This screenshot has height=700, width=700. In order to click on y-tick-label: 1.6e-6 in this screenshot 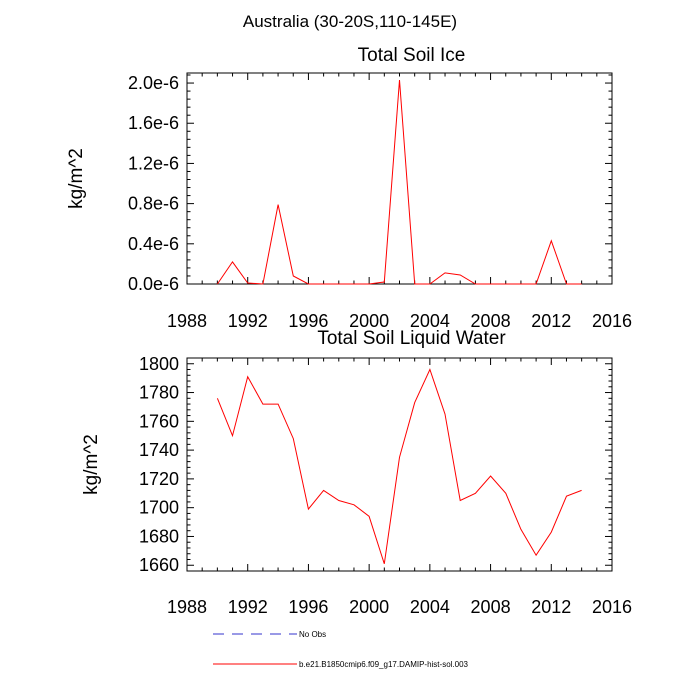, I will do `click(153, 123)`.